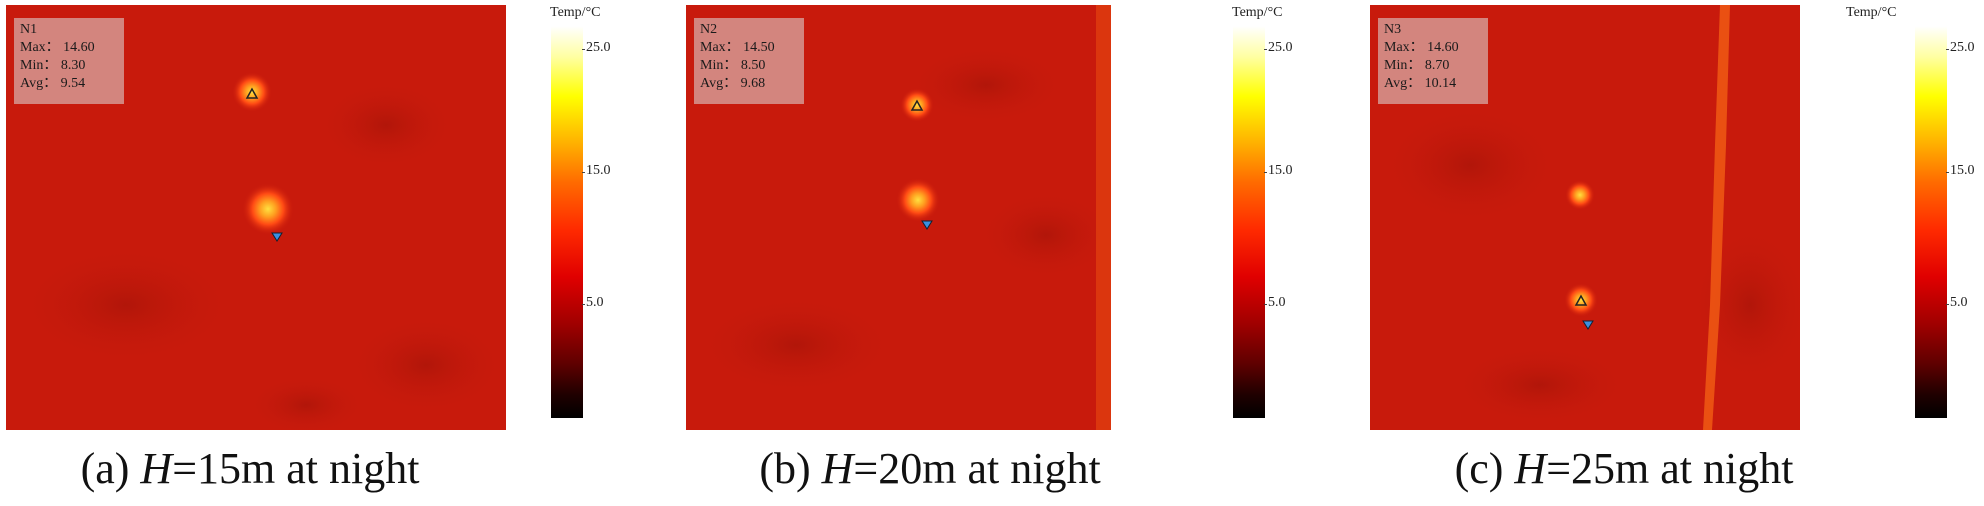 The image size is (1984, 506). Describe the element at coordinates (250, 468) in the screenshot. I see `caption-a: (a) H=15m at night` at that location.